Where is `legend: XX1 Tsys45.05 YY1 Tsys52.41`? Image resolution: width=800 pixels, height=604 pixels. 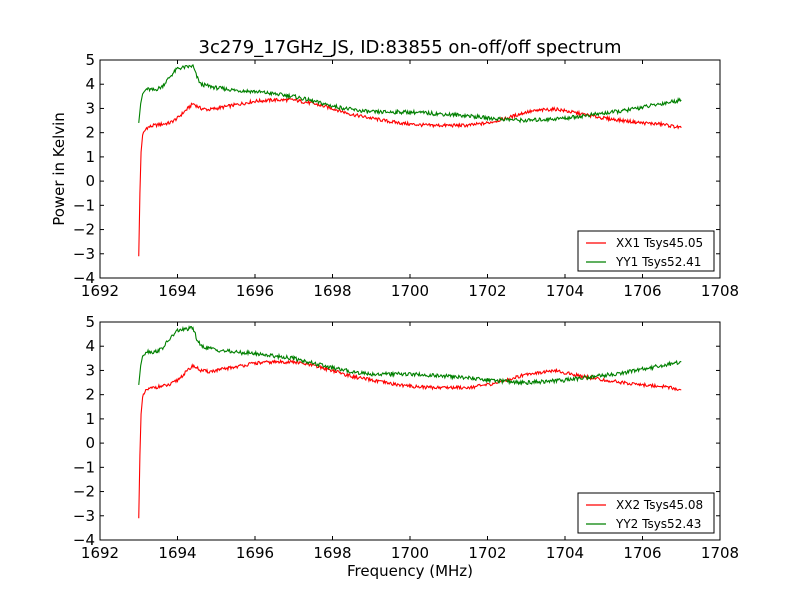
legend: XX1 Tsys45.05 YY1 Tsys52.41 is located at coordinates (646, 251).